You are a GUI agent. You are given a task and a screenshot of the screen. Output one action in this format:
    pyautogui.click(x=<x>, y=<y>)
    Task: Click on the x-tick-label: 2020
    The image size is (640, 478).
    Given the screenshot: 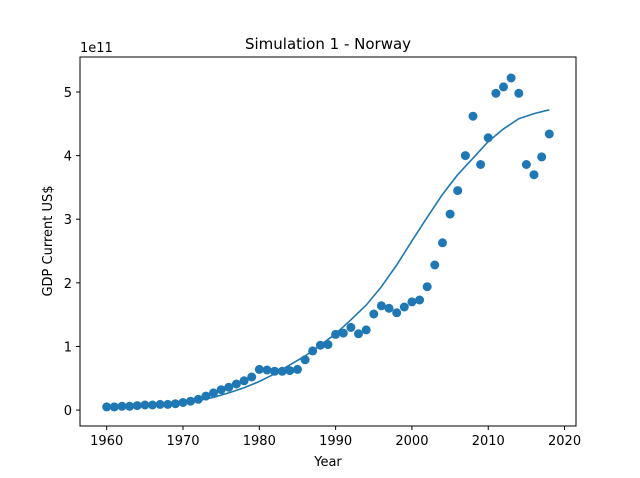 What is the action you would take?
    pyautogui.click(x=564, y=441)
    